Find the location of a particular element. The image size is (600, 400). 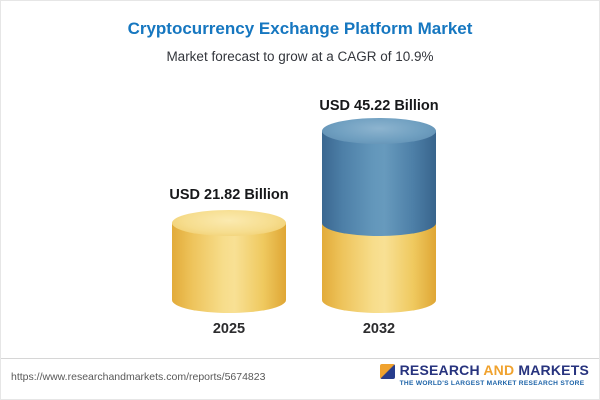

bar-2032-yellow-segment is located at coordinates (379, 268).